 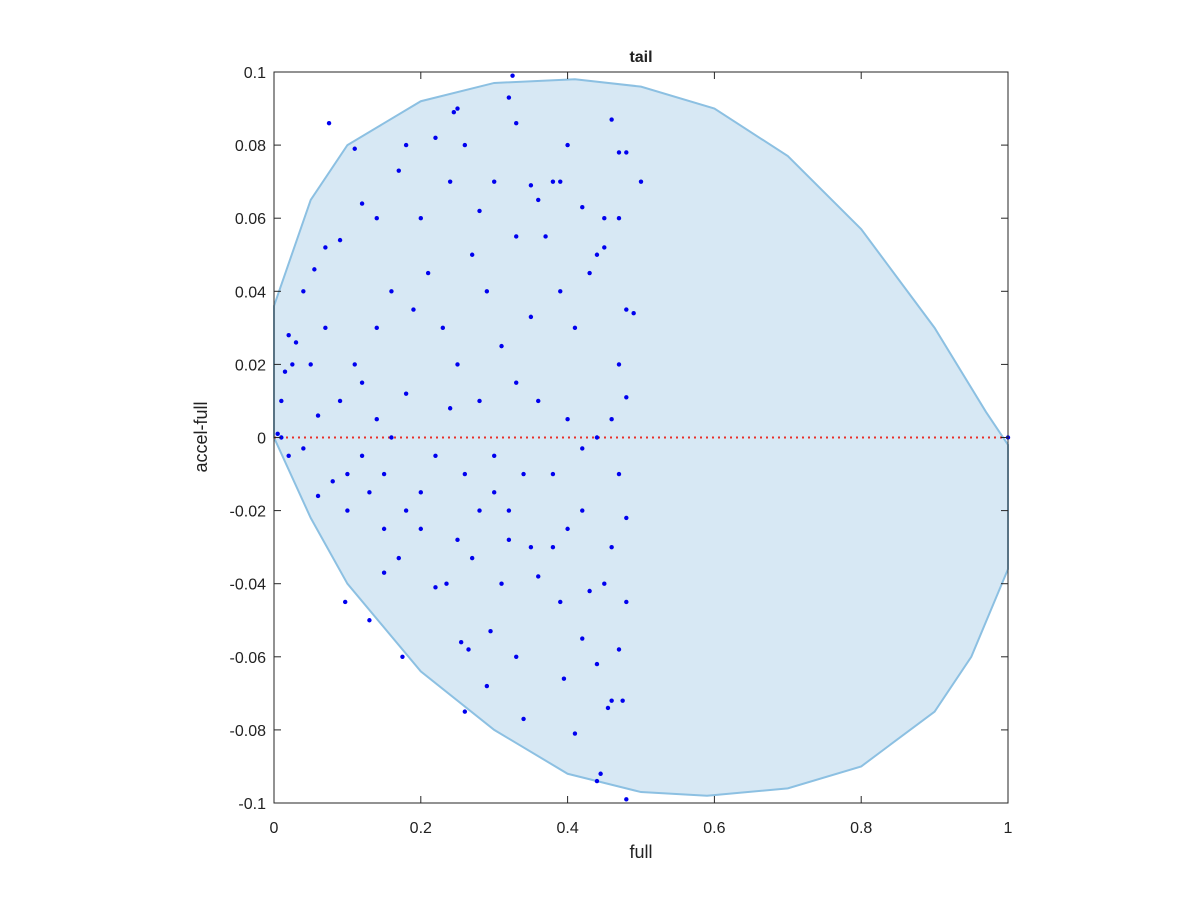 I want to click on y-tick-label: -0.08, so click(x=248, y=731).